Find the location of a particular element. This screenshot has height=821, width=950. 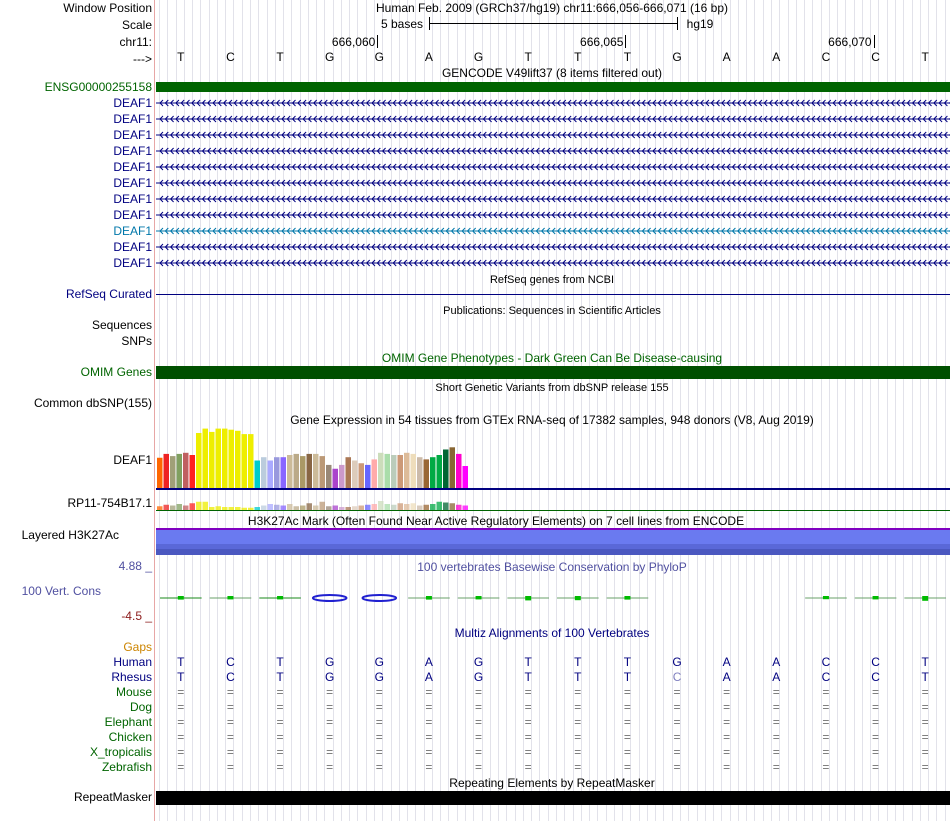

gtex-deaf1-baseline is located at coordinates (553, 489).